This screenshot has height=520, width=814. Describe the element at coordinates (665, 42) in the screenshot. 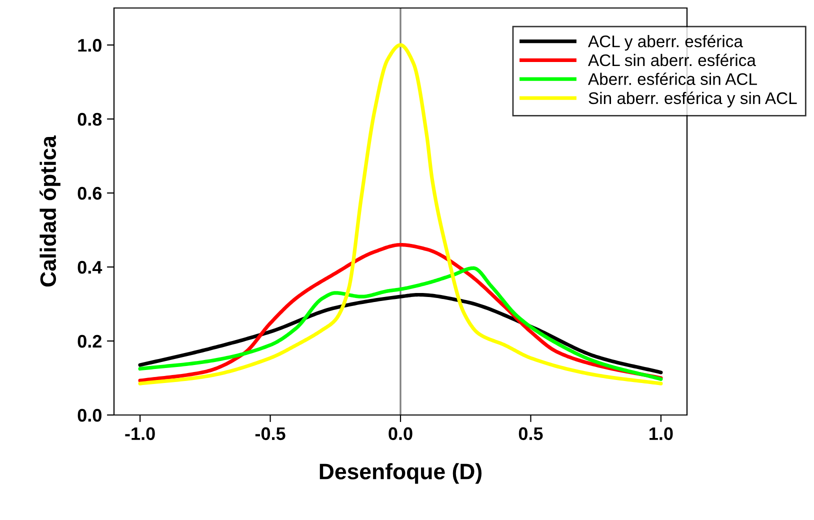

I see `legend-label: ACL y aberr. esférica` at that location.